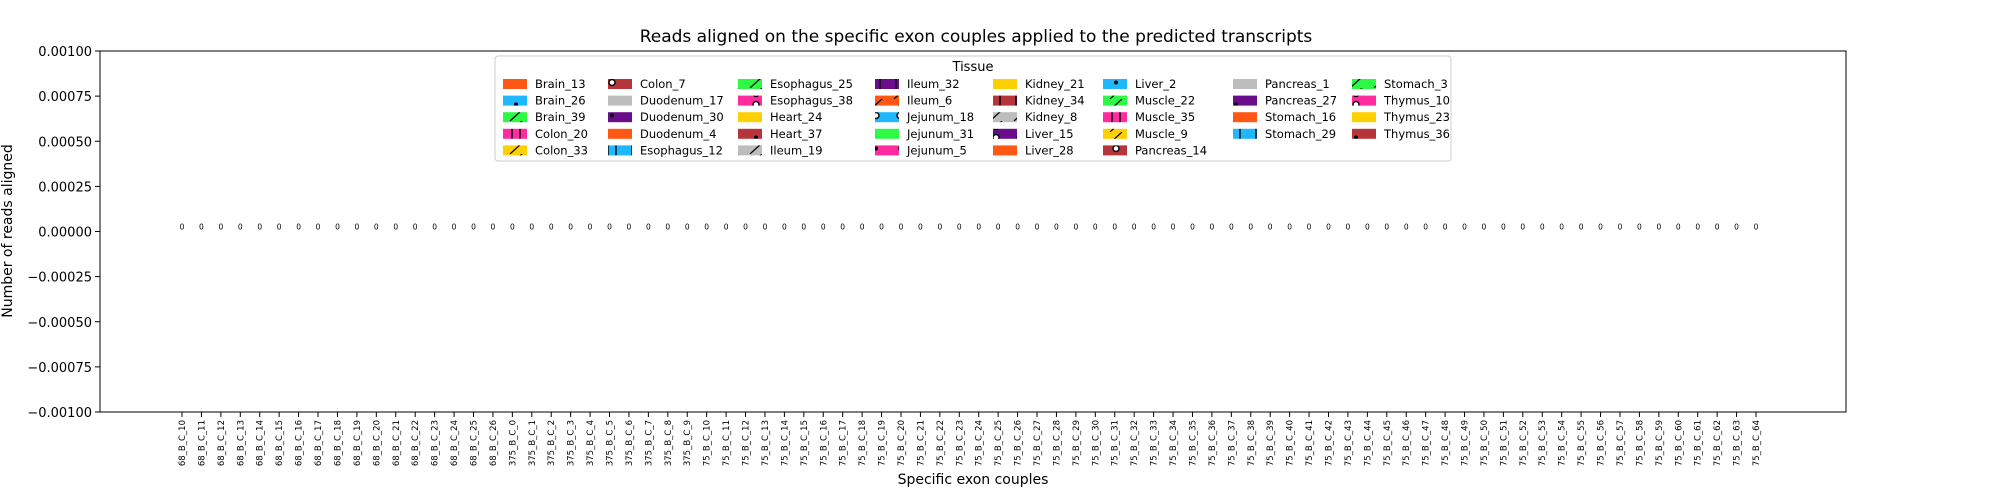 The width and height of the screenshot is (2000, 500). Describe the element at coordinates (766, 443) in the screenshot. I see `x-tick-label: 75_B_C_13` at that location.